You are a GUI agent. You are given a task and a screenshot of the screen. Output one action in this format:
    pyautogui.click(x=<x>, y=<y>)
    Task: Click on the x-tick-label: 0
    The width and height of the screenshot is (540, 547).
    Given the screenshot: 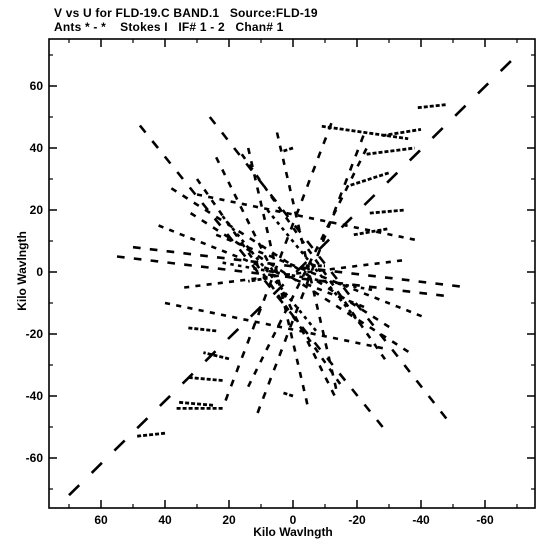 What is the action you would take?
    pyautogui.click(x=293, y=520)
    